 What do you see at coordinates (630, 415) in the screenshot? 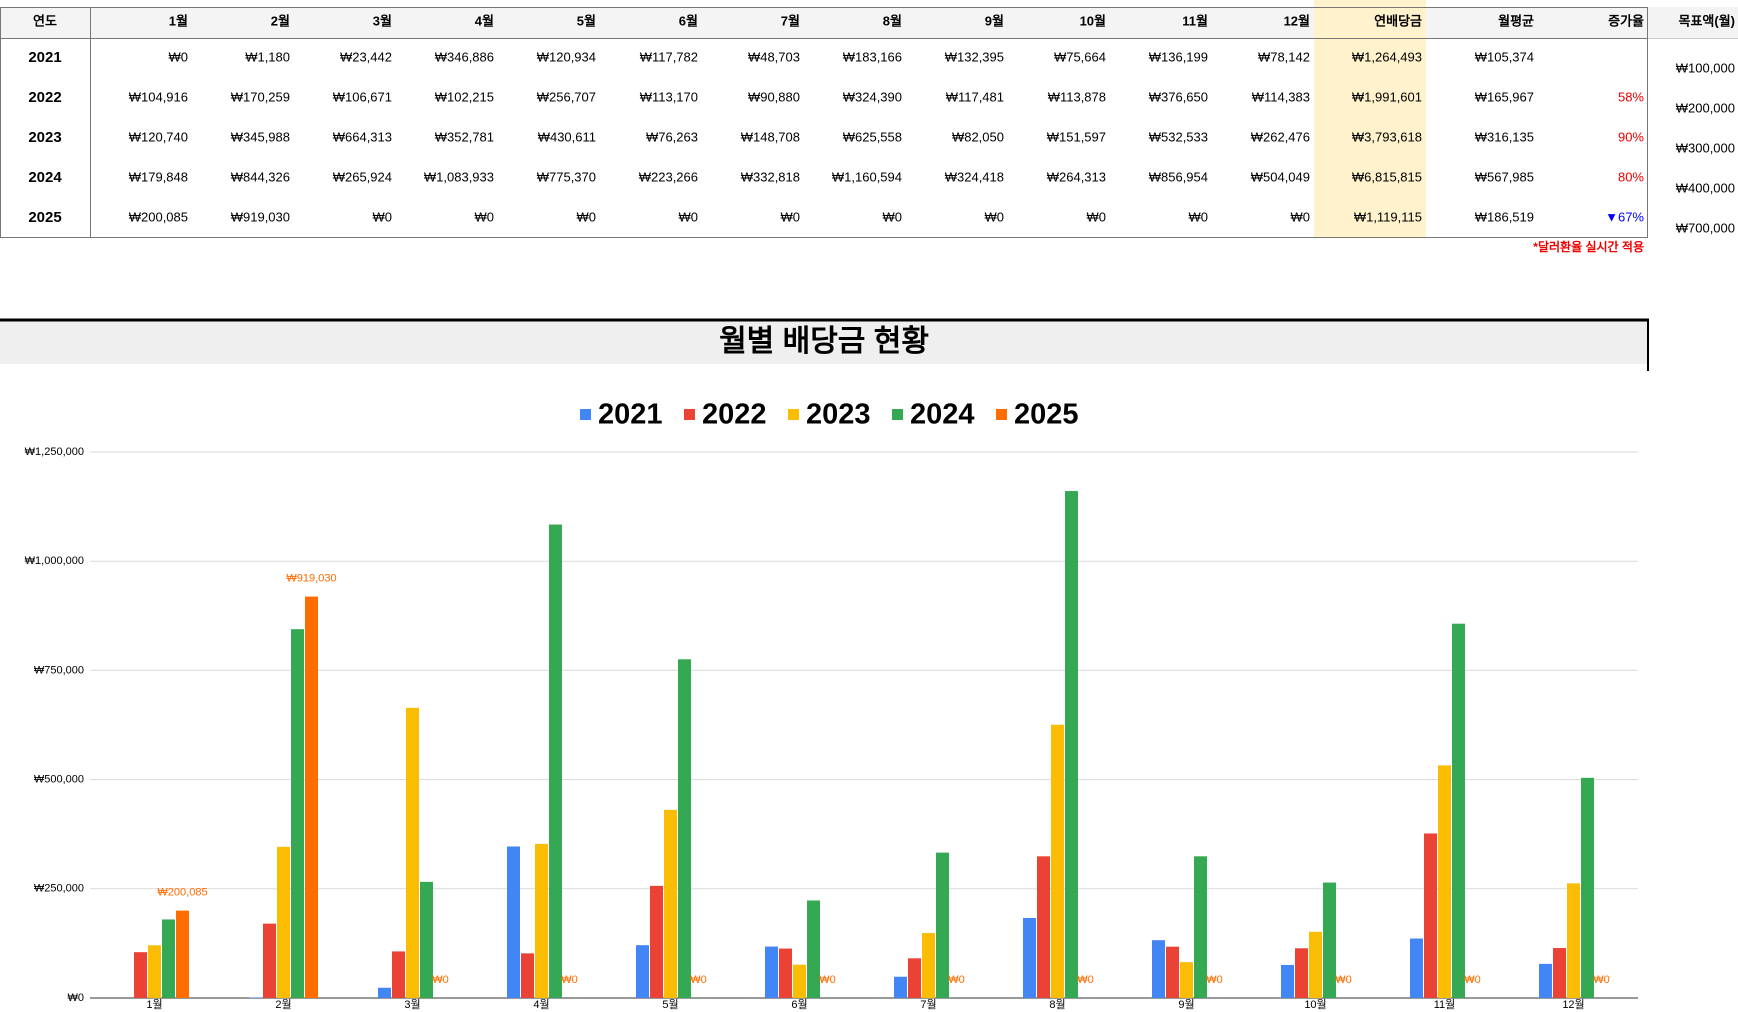
I see `legend-label: 2021` at bounding box center [630, 415].